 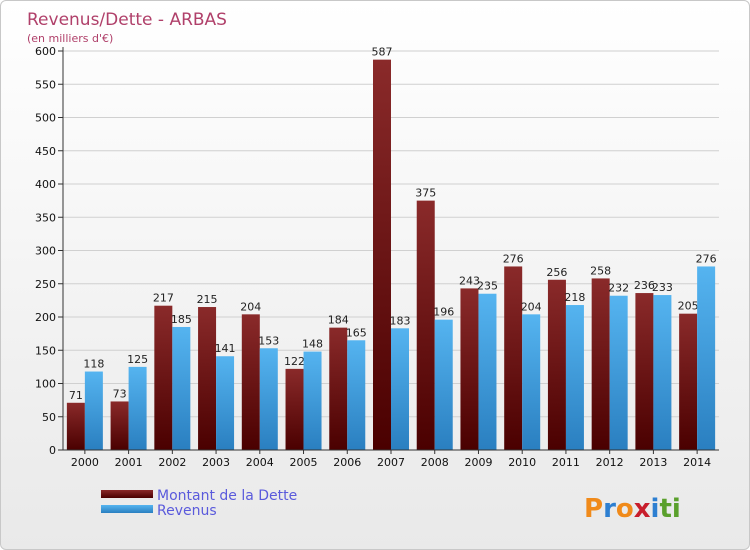 I want to click on x-tick-label: 2012, so click(x=610, y=462).